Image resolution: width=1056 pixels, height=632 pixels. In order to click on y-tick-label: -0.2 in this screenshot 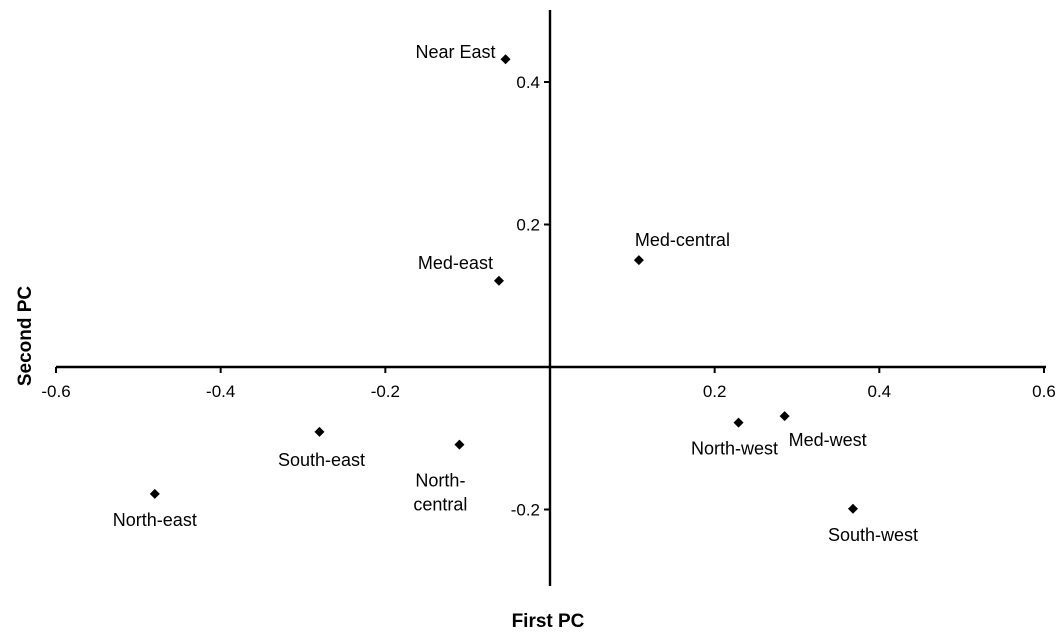, I will do `click(525, 510)`.